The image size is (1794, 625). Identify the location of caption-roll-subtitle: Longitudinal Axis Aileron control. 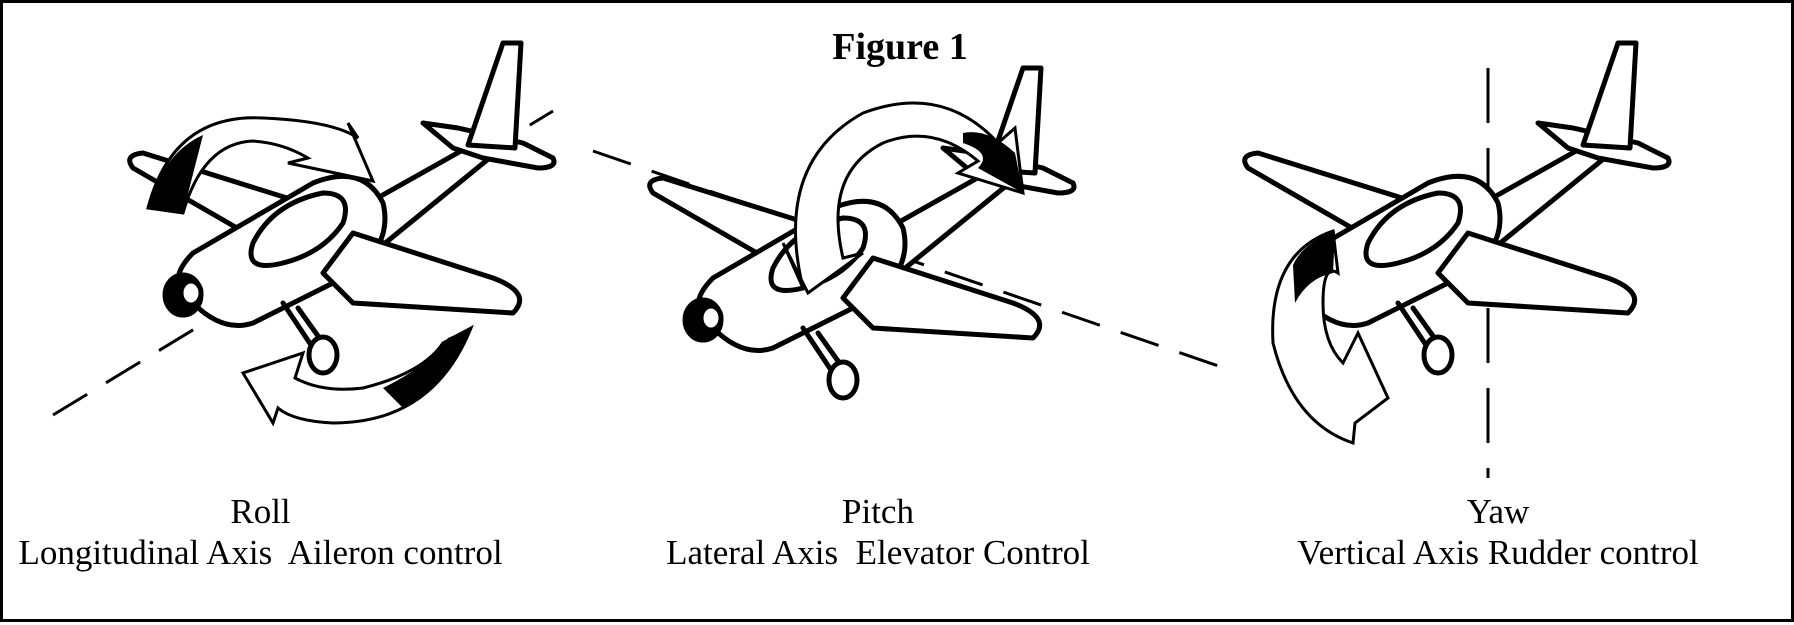
(260, 552).